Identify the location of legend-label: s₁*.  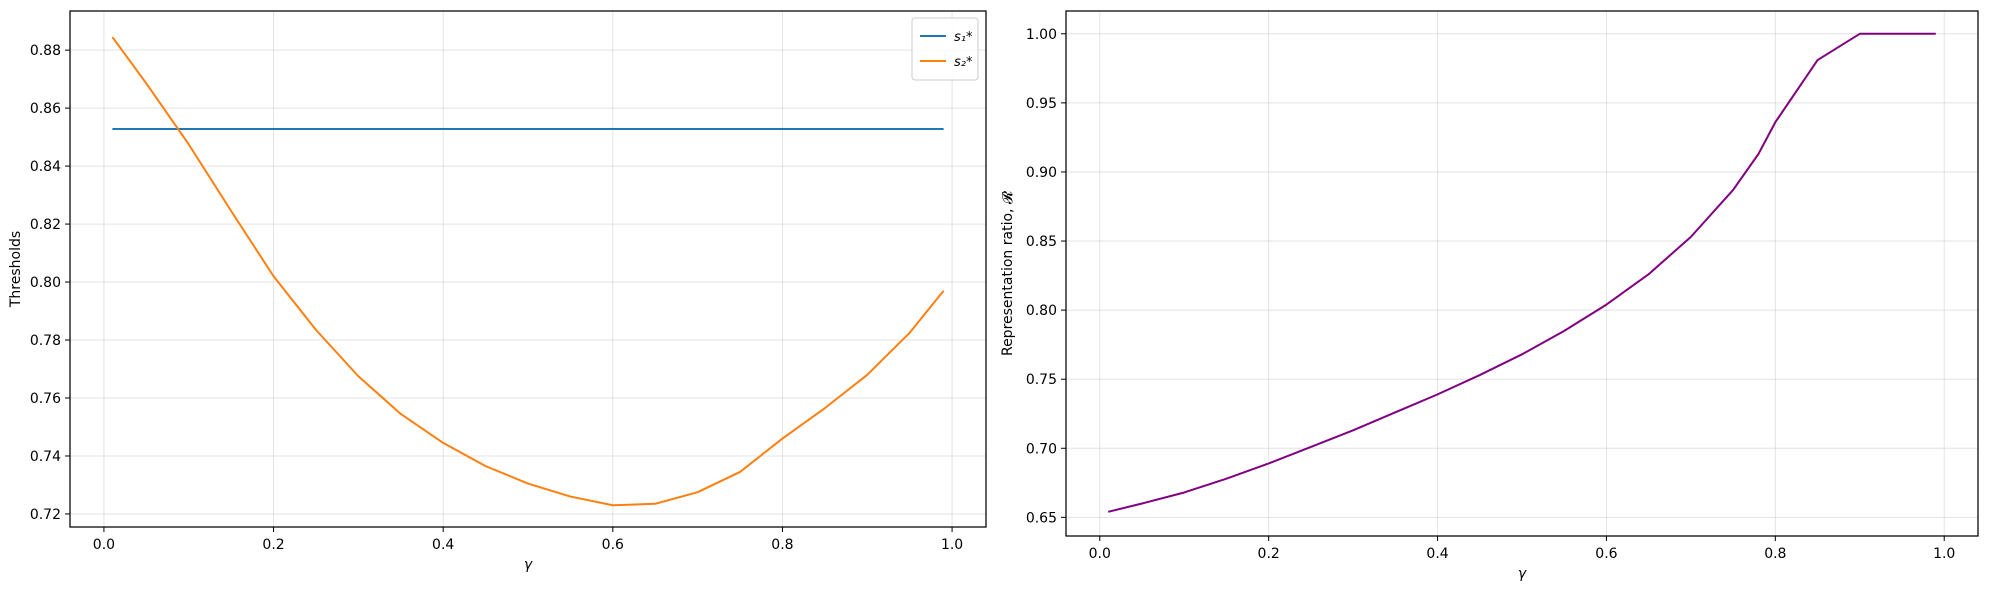
(963, 37).